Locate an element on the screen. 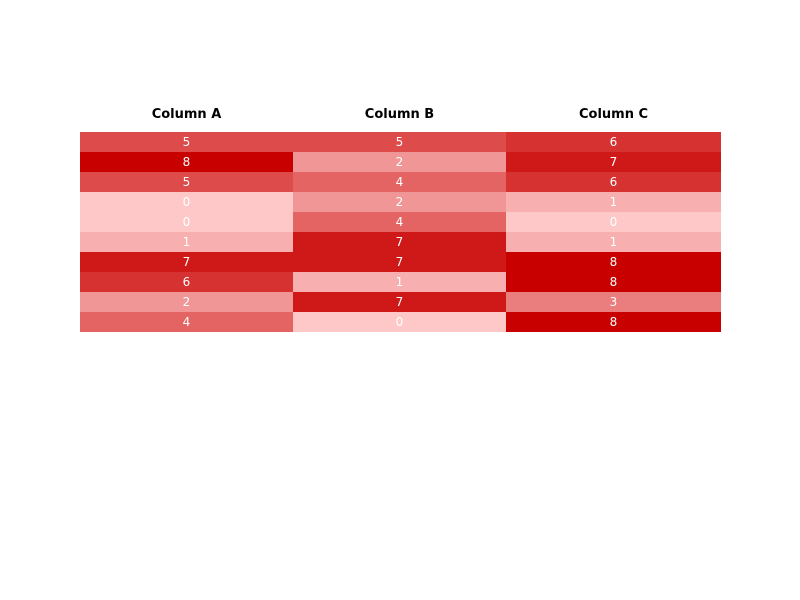  cell-r3-c: 6 is located at coordinates (613, 182).